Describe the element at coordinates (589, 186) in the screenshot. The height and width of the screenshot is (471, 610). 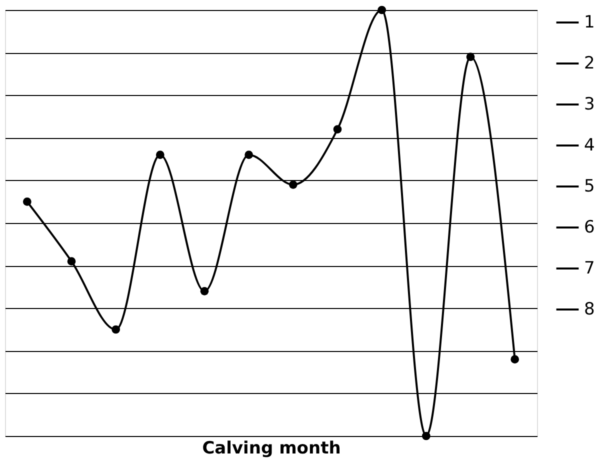
I see `legend-label: 5` at that location.